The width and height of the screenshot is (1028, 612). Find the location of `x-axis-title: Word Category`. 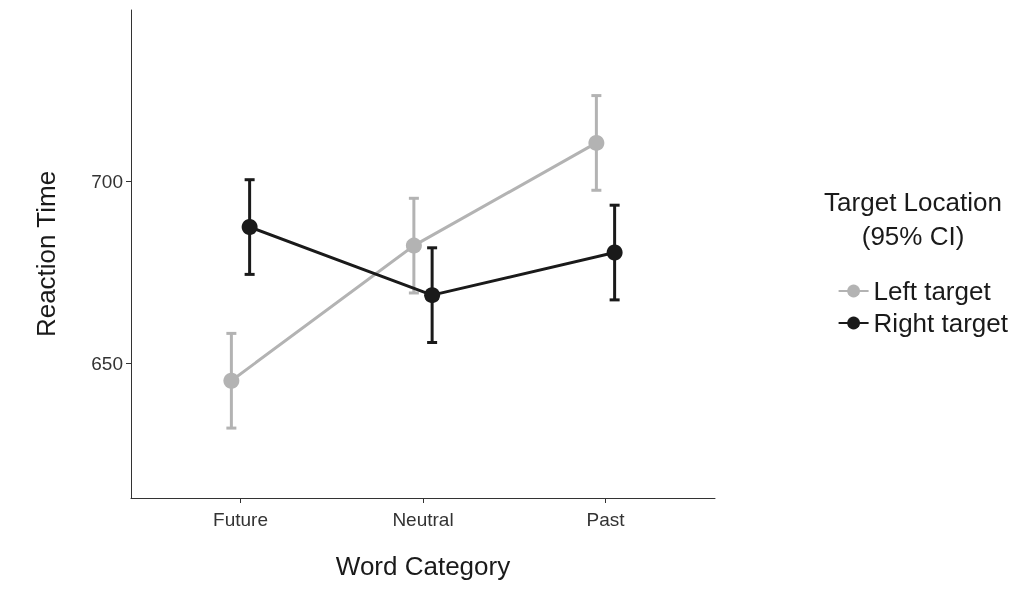

x-axis-title: Word Category is located at coordinates (423, 566).